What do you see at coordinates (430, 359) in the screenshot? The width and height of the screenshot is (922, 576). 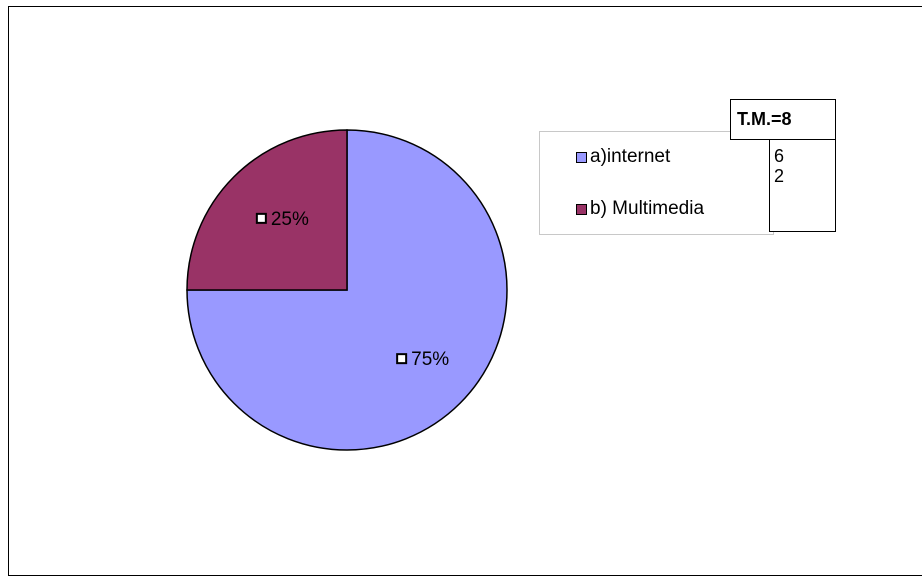 I see `data-label-internet: 75%` at bounding box center [430, 359].